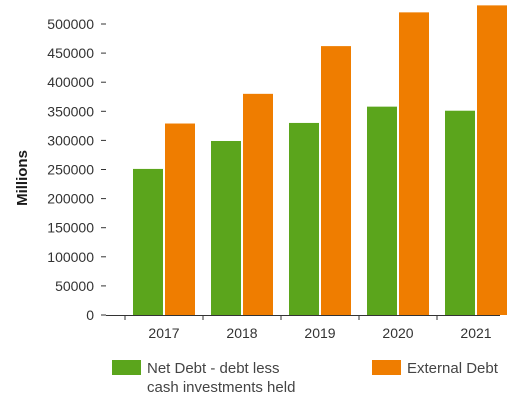  What do you see at coordinates (70, 170) in the screenshot?
I see `y-tick-label: 250000` at bounding box center [70, 170].